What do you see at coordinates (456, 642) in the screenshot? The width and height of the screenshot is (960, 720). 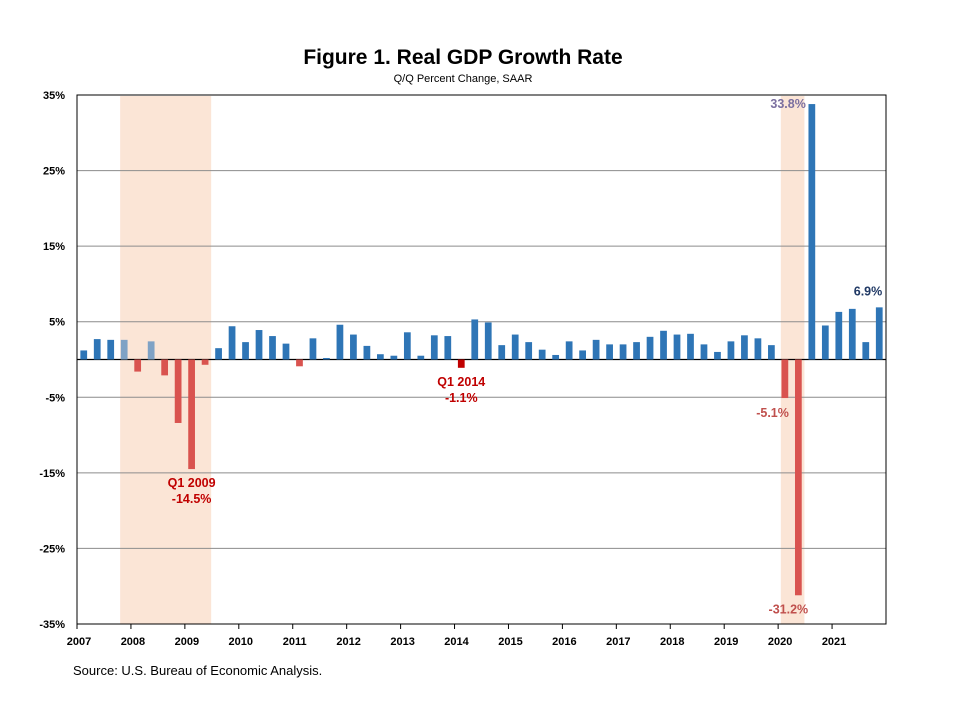 I see `x-tick-label: 2014` at bounding box center [456, 642].